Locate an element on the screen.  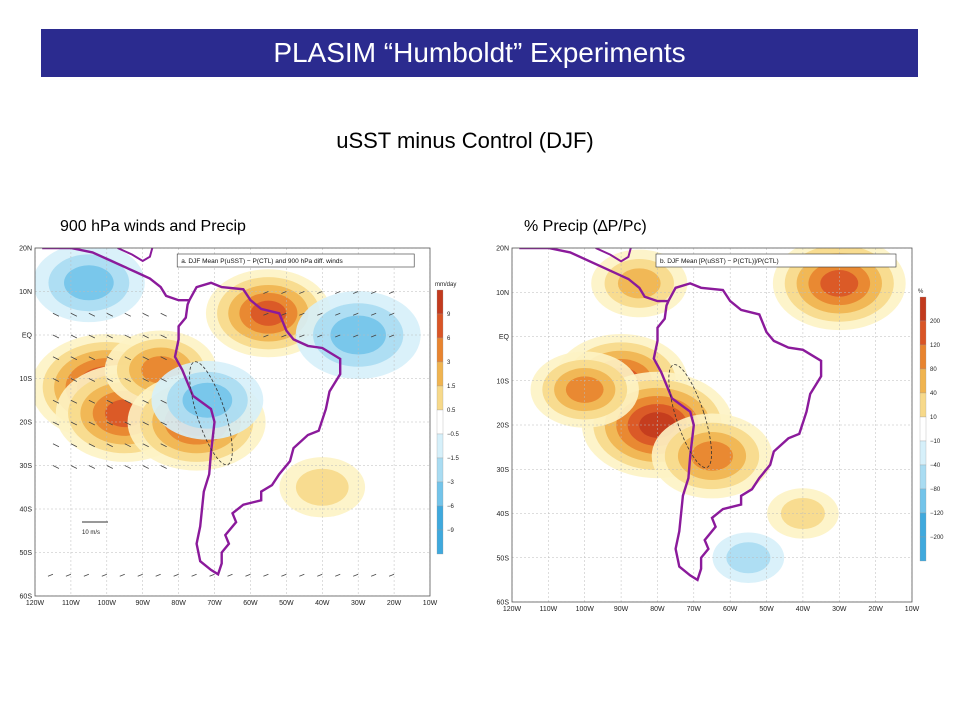
legend-level-label: 6 is located at coordinates (449, 339).